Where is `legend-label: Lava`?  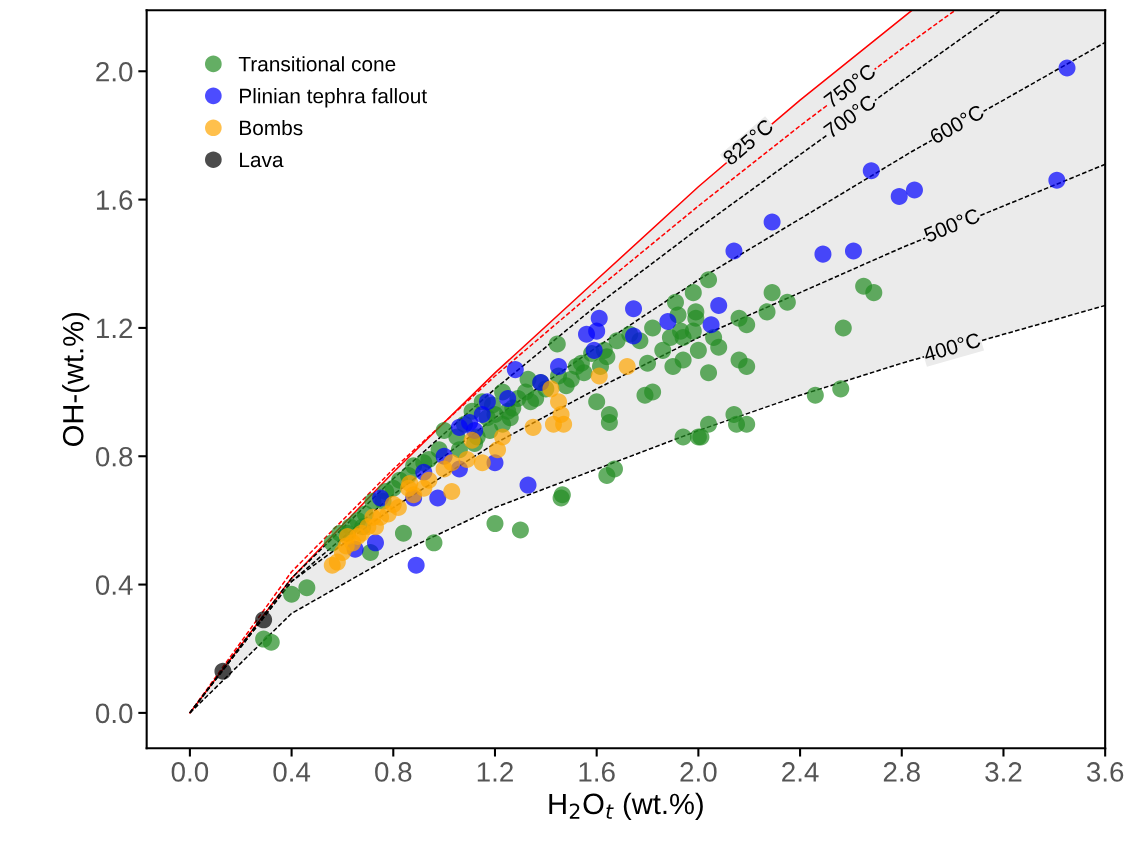 legend-label: Lava is located at coordinates (262, 160).